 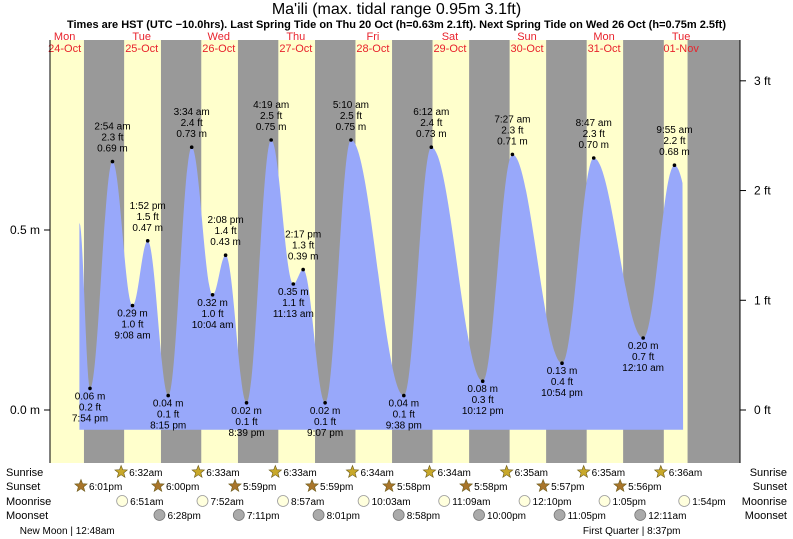 I want to click on tide-label: 0.32 m, so click(x=212, y=303).